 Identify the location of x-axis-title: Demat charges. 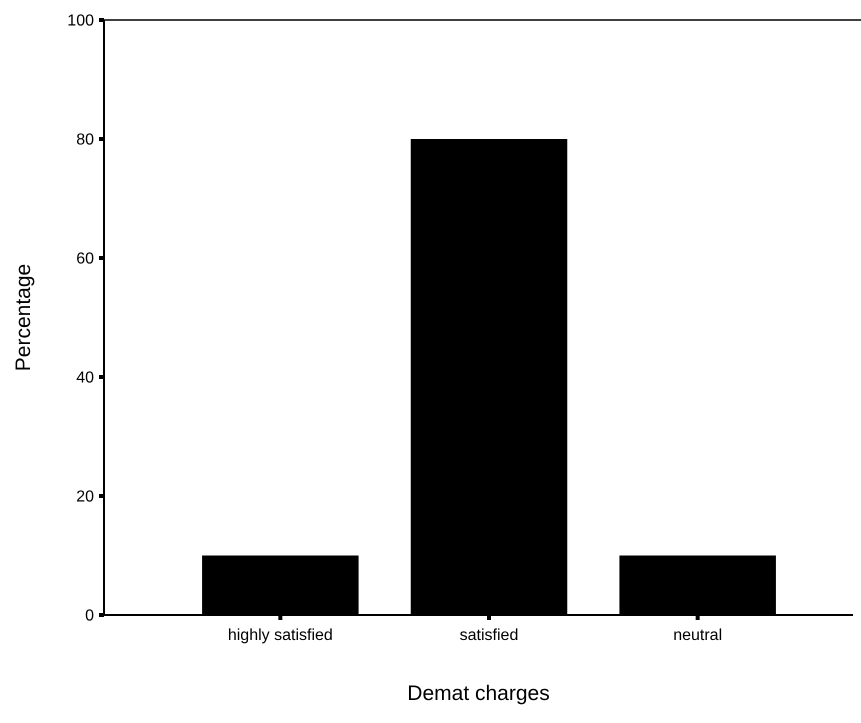
(478, 693).